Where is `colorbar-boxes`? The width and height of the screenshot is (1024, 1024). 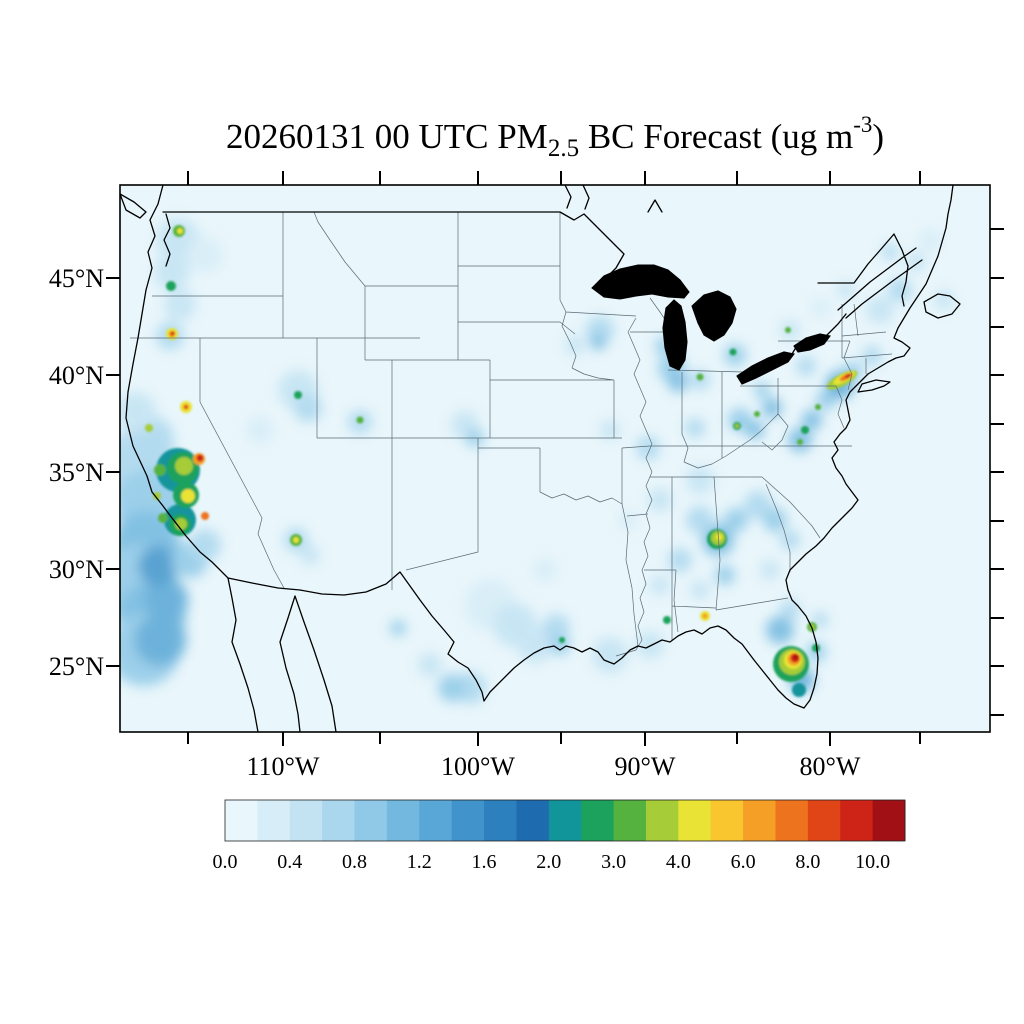
colorbar-boxes is located at coordinates (565, 820).